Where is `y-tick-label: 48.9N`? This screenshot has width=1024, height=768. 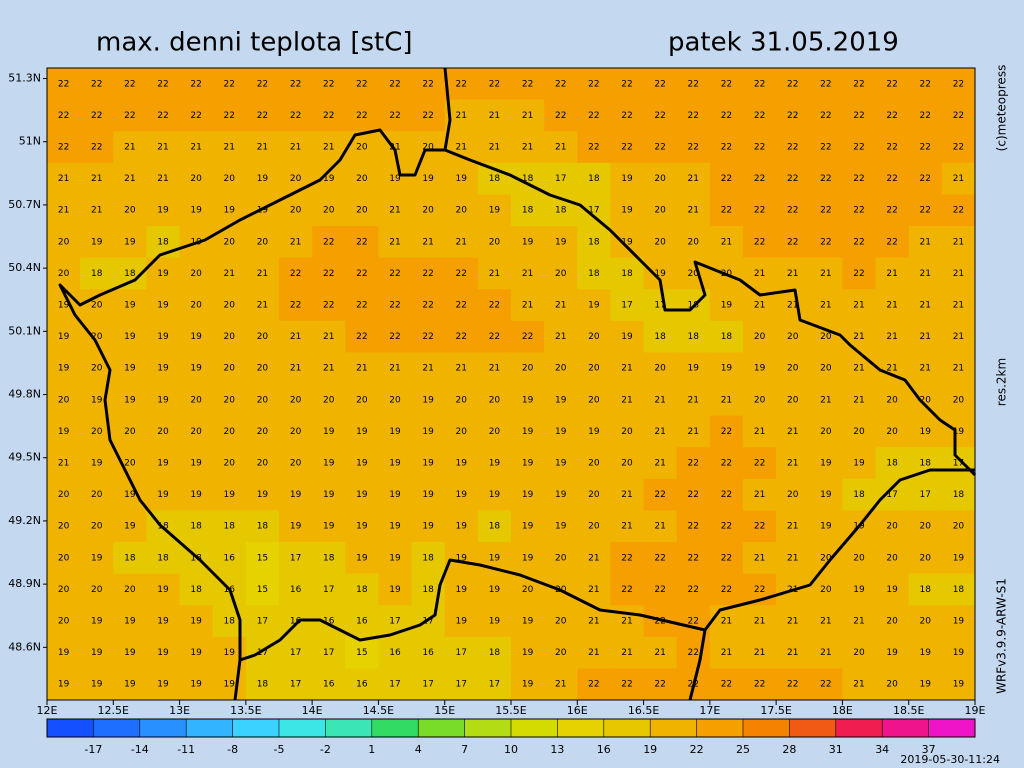
y-tick-label: 48.9N is located at coordinates (24, 583).